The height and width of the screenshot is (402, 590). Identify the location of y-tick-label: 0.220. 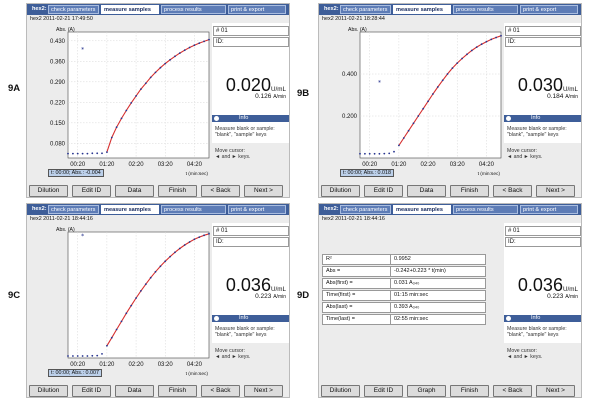
(58, 103).